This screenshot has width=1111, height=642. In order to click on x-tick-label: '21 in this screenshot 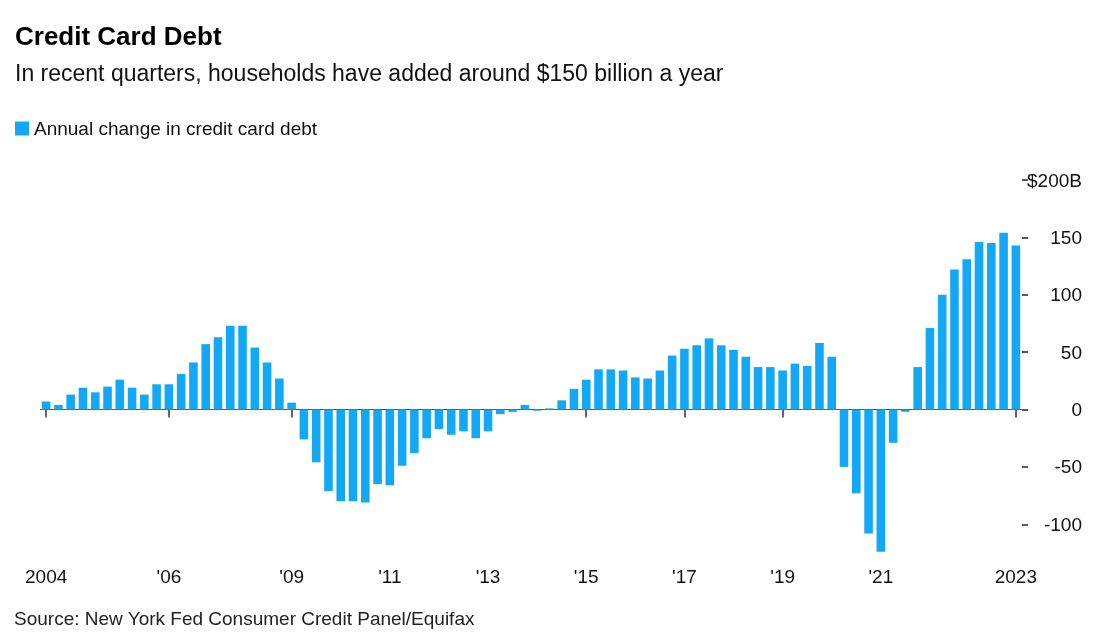, I will do `click(881, 576)`.